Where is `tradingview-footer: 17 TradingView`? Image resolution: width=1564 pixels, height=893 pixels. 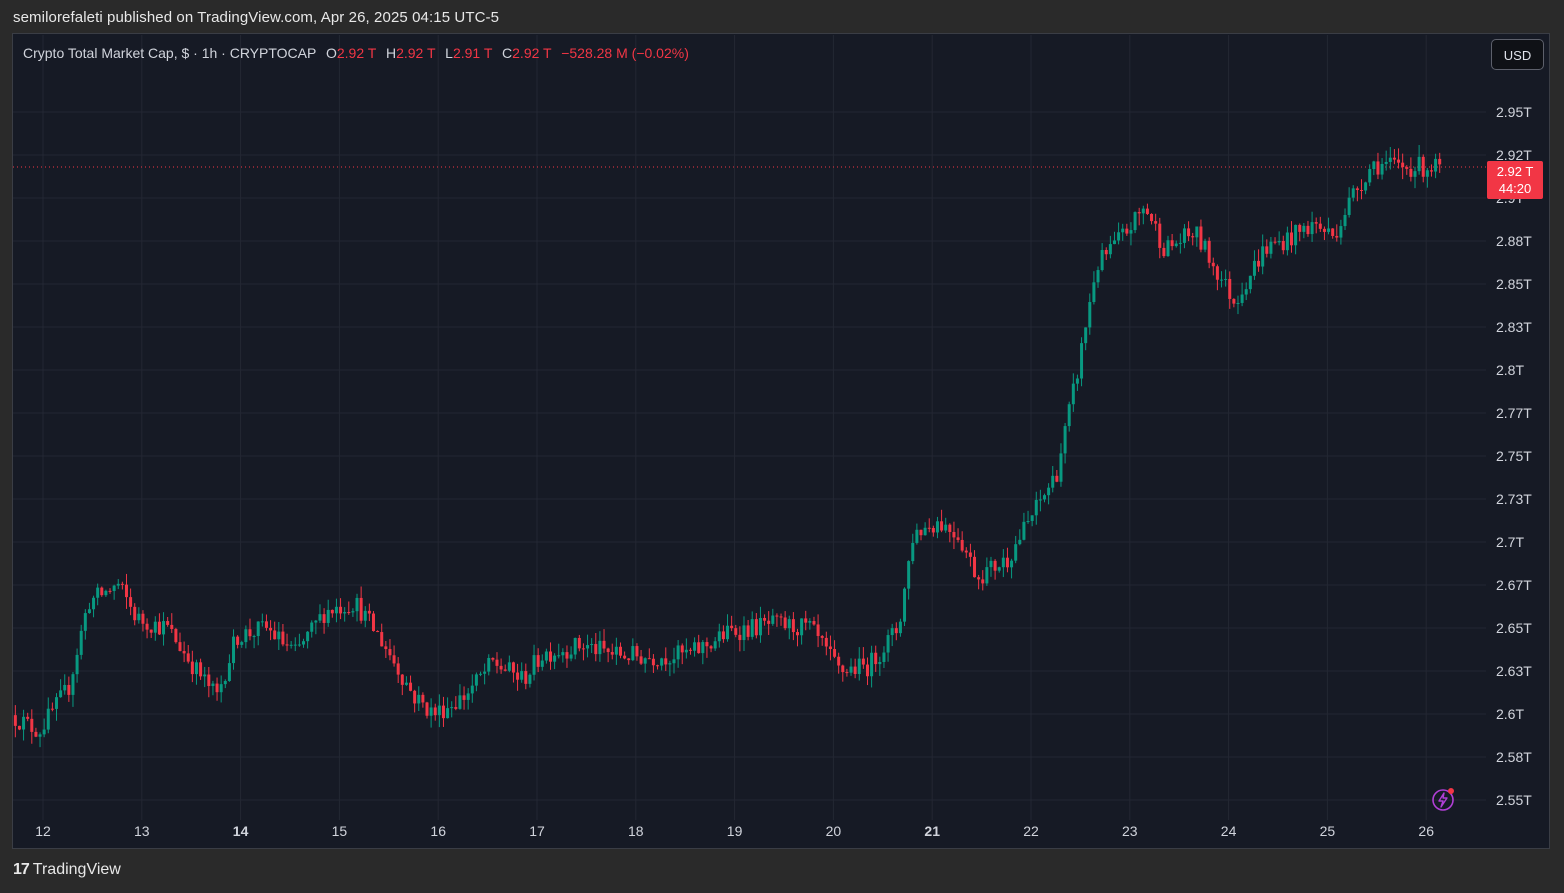 tradingview-footer: 17 TradingView is located at coordinates (67, 870).